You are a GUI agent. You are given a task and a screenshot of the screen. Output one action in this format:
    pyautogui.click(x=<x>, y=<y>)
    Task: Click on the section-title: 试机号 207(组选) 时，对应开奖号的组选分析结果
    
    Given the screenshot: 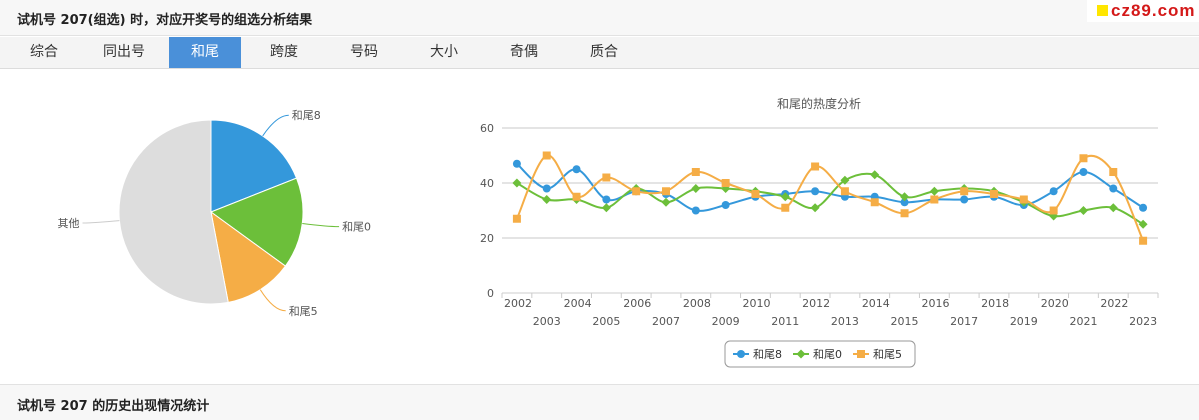 What is the action you would take?
    pyautogui.click(x=165, y=20)
    